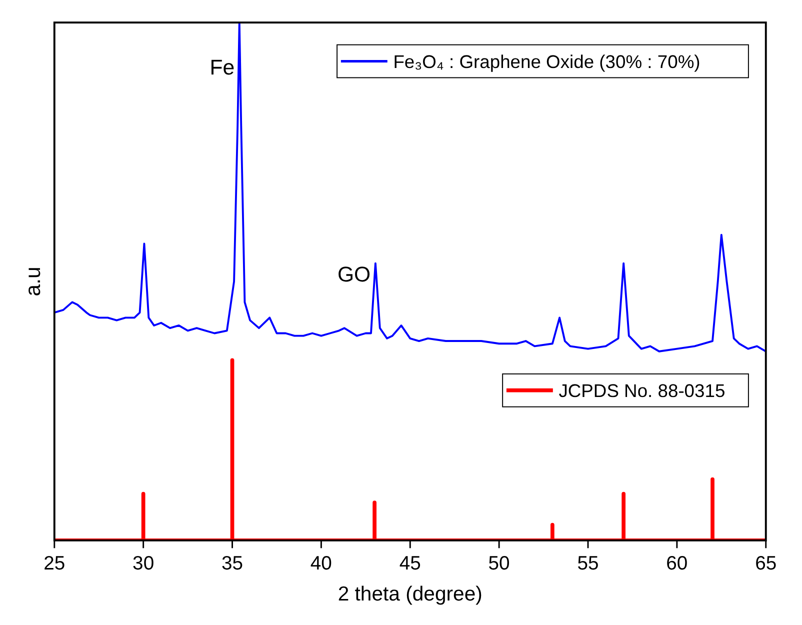 The width and height of the screenshot is (802, 625). I want to click on x-tick-label: 60, so click(677, 563).